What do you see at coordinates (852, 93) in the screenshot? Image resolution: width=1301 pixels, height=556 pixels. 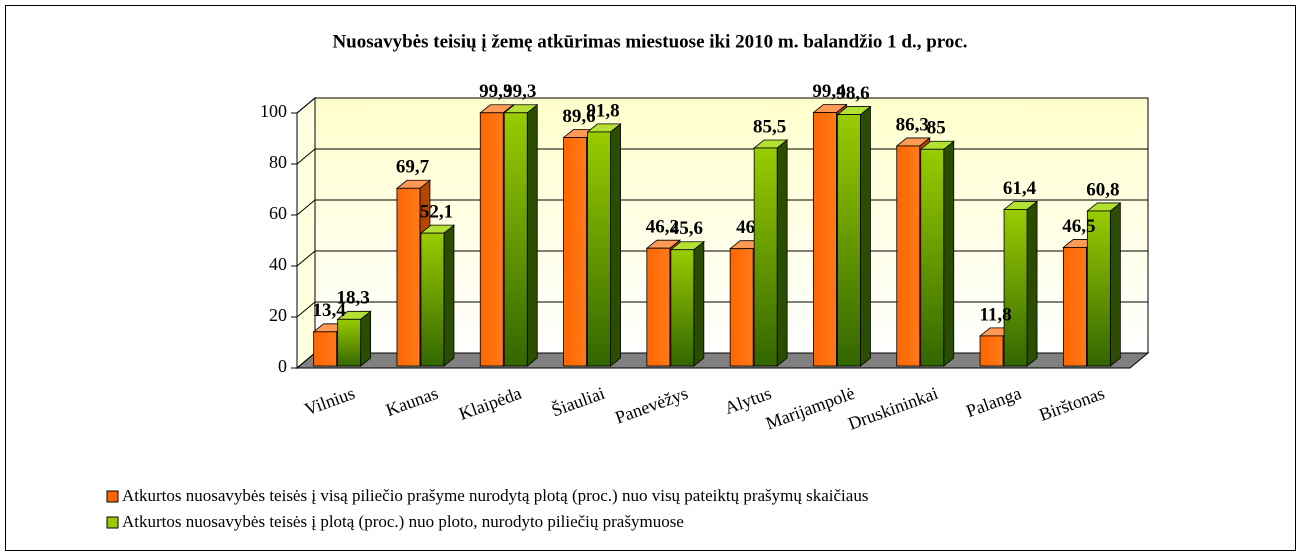 I see `value-label: 98,6` at bounding box center [852, 93].